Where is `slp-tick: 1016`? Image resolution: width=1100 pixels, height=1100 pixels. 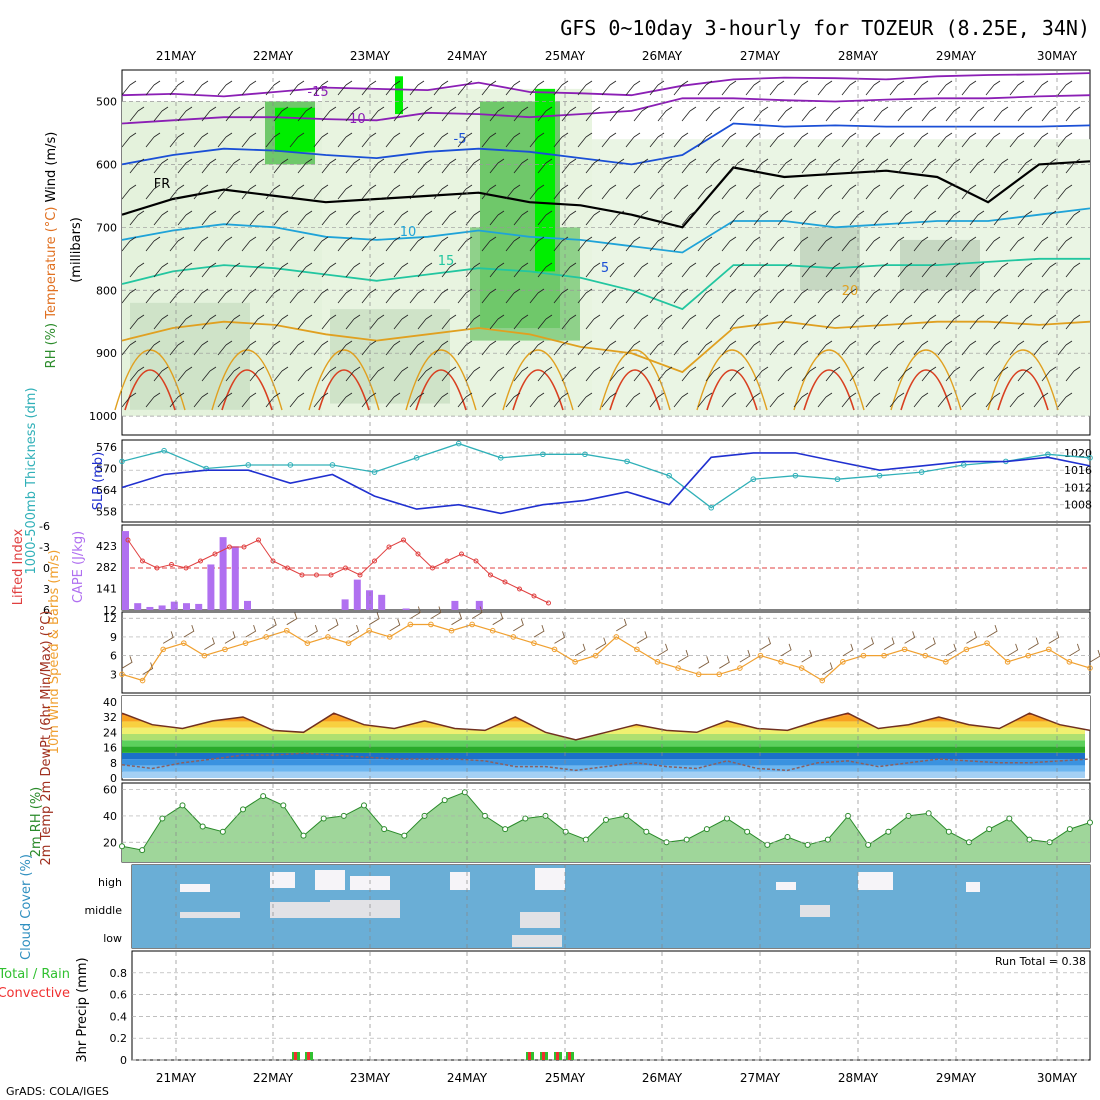 slp-tick: 1016 is located at coordinates (1078, 470).